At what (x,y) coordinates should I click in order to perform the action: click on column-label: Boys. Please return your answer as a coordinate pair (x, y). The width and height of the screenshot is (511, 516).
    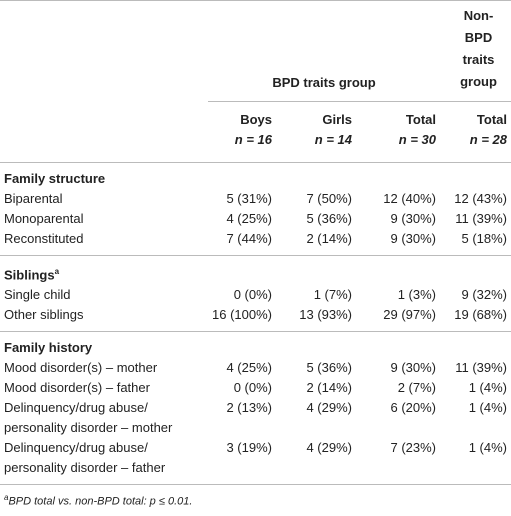
    Looking at the image, I should click on (256, 119).